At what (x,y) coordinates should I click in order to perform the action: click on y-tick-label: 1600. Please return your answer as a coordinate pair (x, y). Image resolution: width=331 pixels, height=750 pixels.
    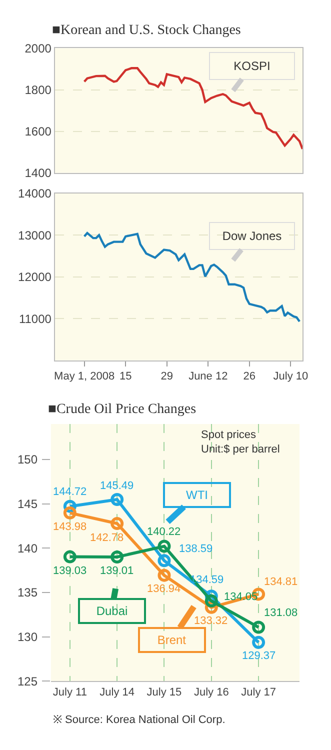
    Looking at the image, I should click on (38, 131).